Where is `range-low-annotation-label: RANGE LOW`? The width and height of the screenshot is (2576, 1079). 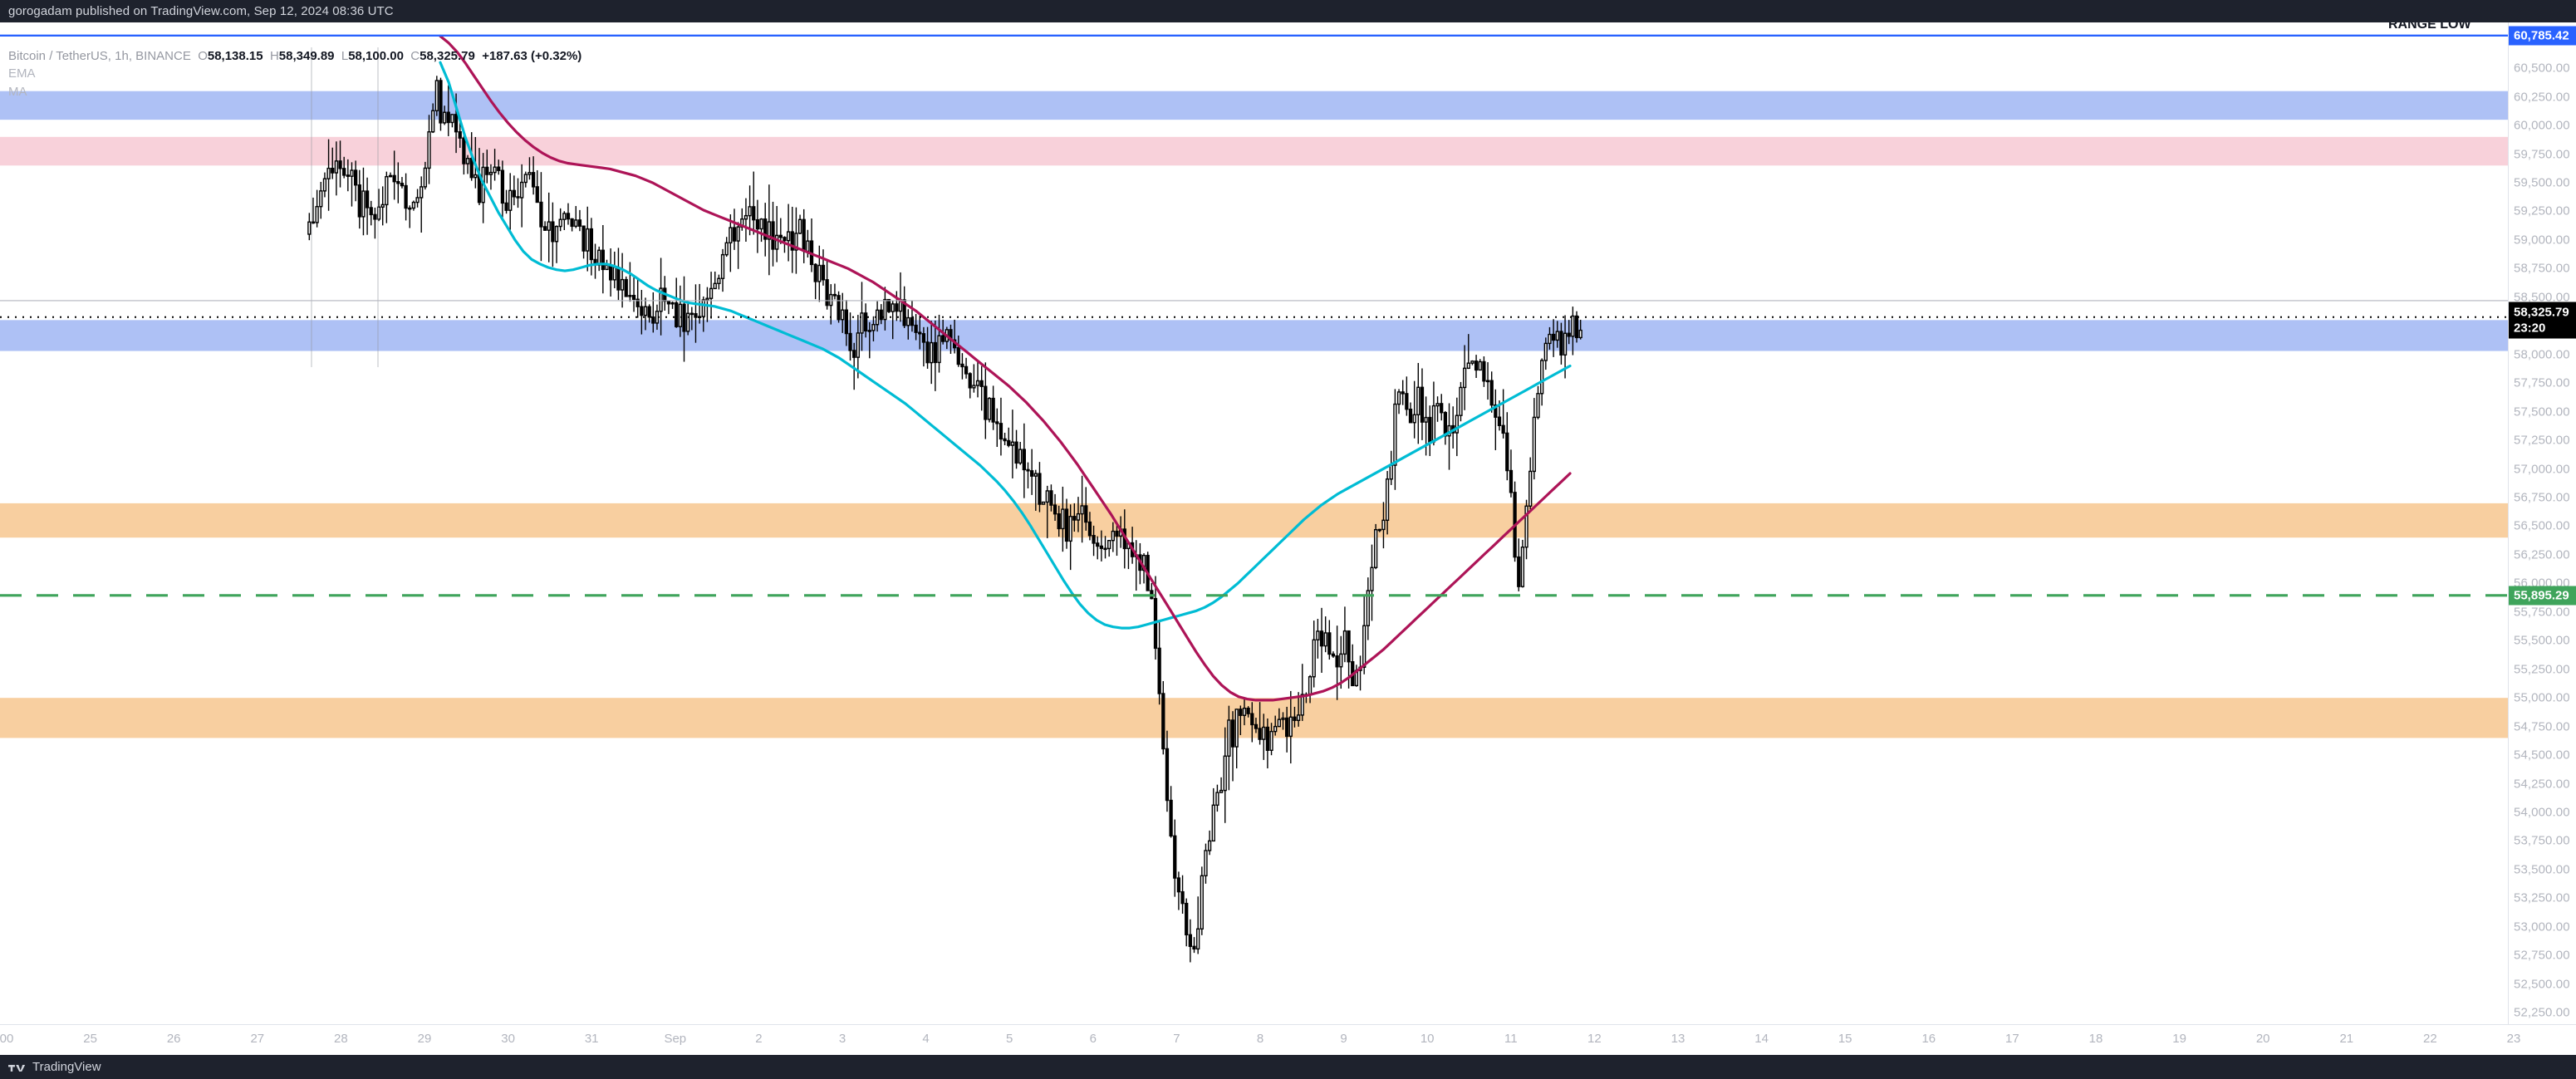 range-low-annotation-label: RANGE LOW is located at coordinates (2429, 27).